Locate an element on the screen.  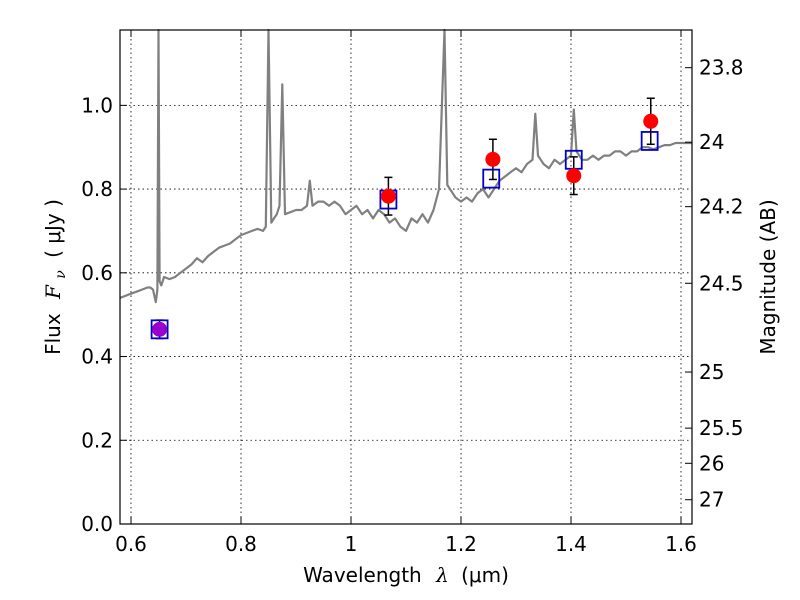
y2-tick-label: 26 is located at coordinates (711, 463).